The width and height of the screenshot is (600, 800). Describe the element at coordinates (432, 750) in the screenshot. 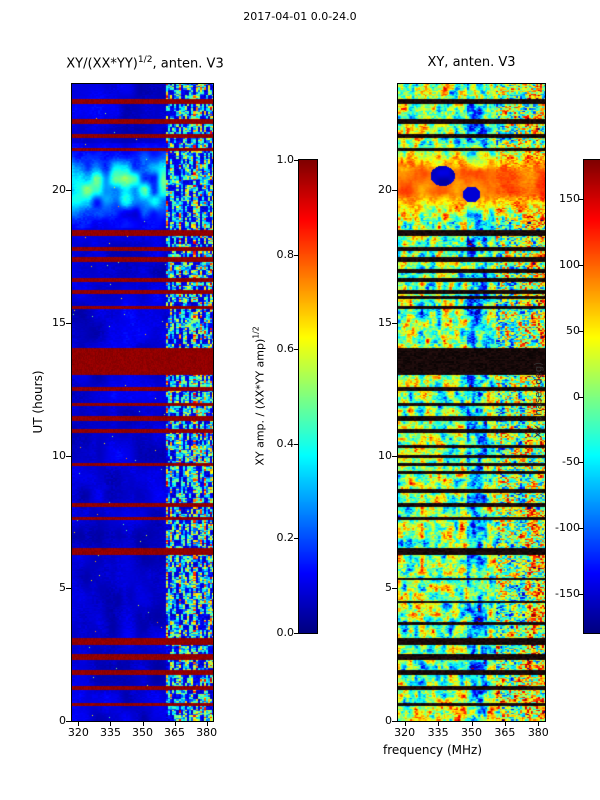

I see `phase-xlabel: frequency (MHz)` at that location.